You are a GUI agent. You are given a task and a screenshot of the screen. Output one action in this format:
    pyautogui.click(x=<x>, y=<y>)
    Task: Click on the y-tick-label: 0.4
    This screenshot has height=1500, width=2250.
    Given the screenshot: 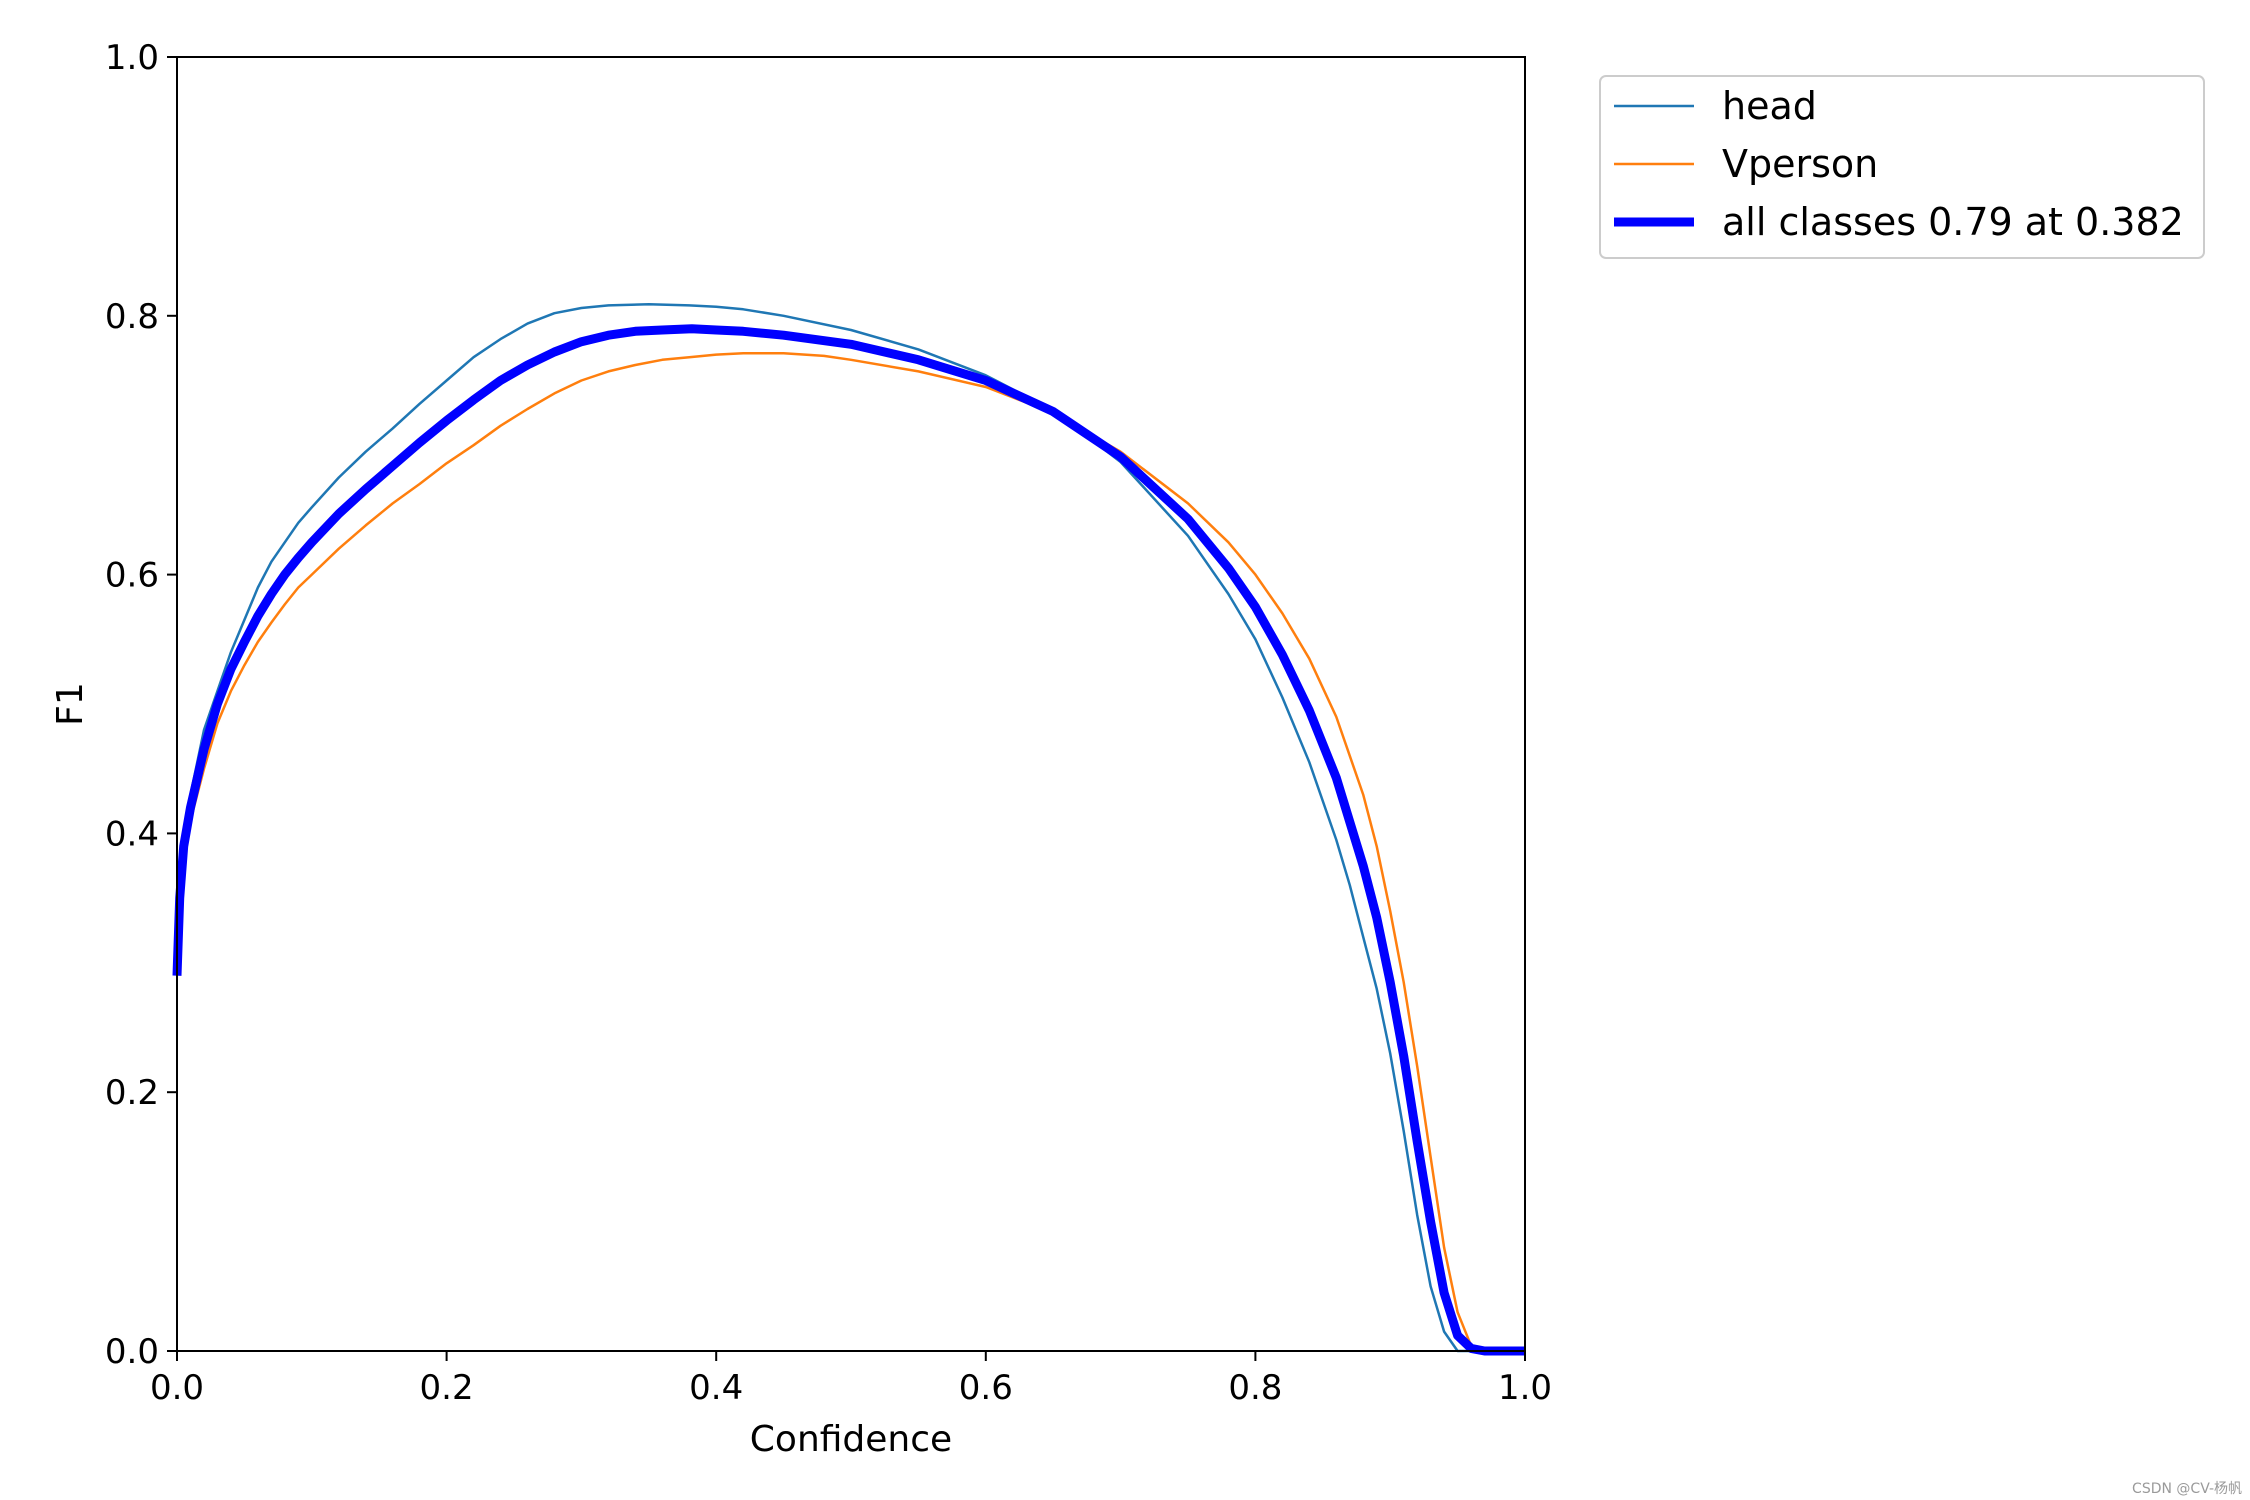 What is the action you would take?
    pyautogui.click(x=132, y=834)
    